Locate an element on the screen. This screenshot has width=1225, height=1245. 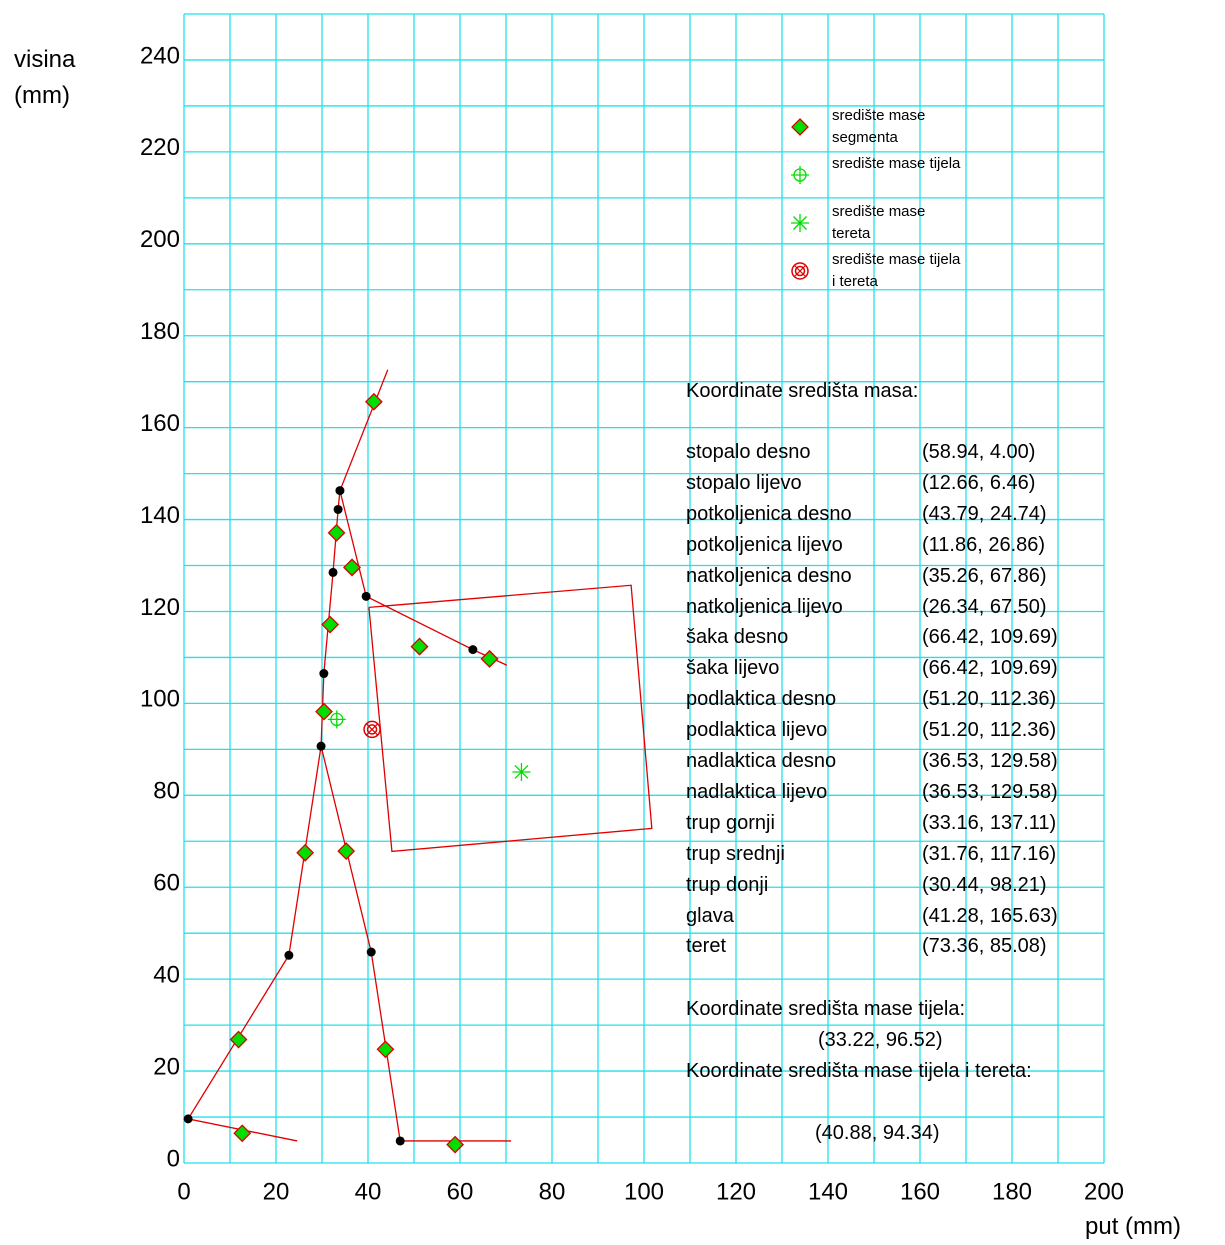
y-tick-label: 40 is located at coordinates (166, 975).